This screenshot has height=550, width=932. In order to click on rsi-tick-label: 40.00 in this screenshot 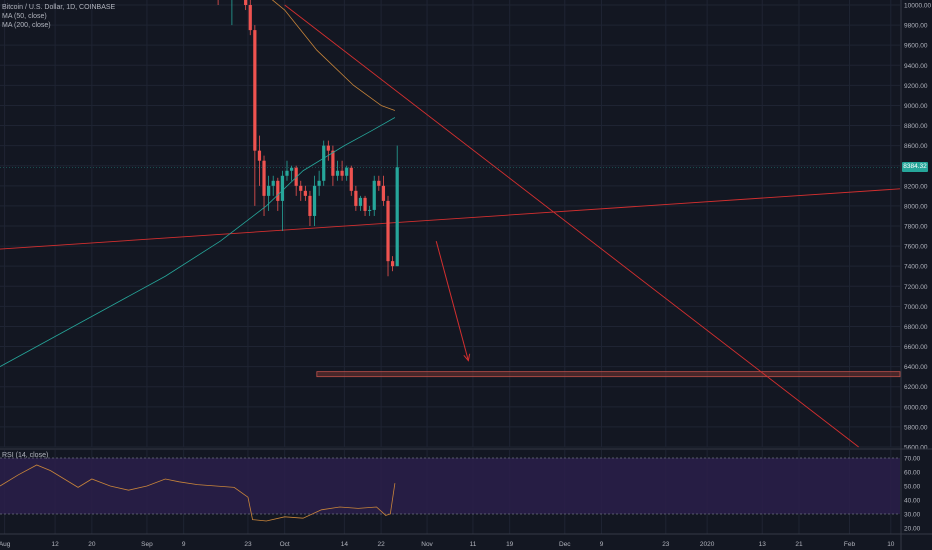, I will do `click(912, 501)`.